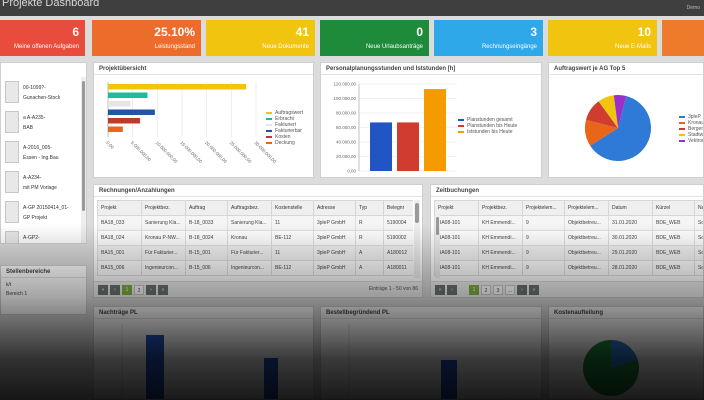  I want to click on column-header: Kostenstelle, so click(292, 208).